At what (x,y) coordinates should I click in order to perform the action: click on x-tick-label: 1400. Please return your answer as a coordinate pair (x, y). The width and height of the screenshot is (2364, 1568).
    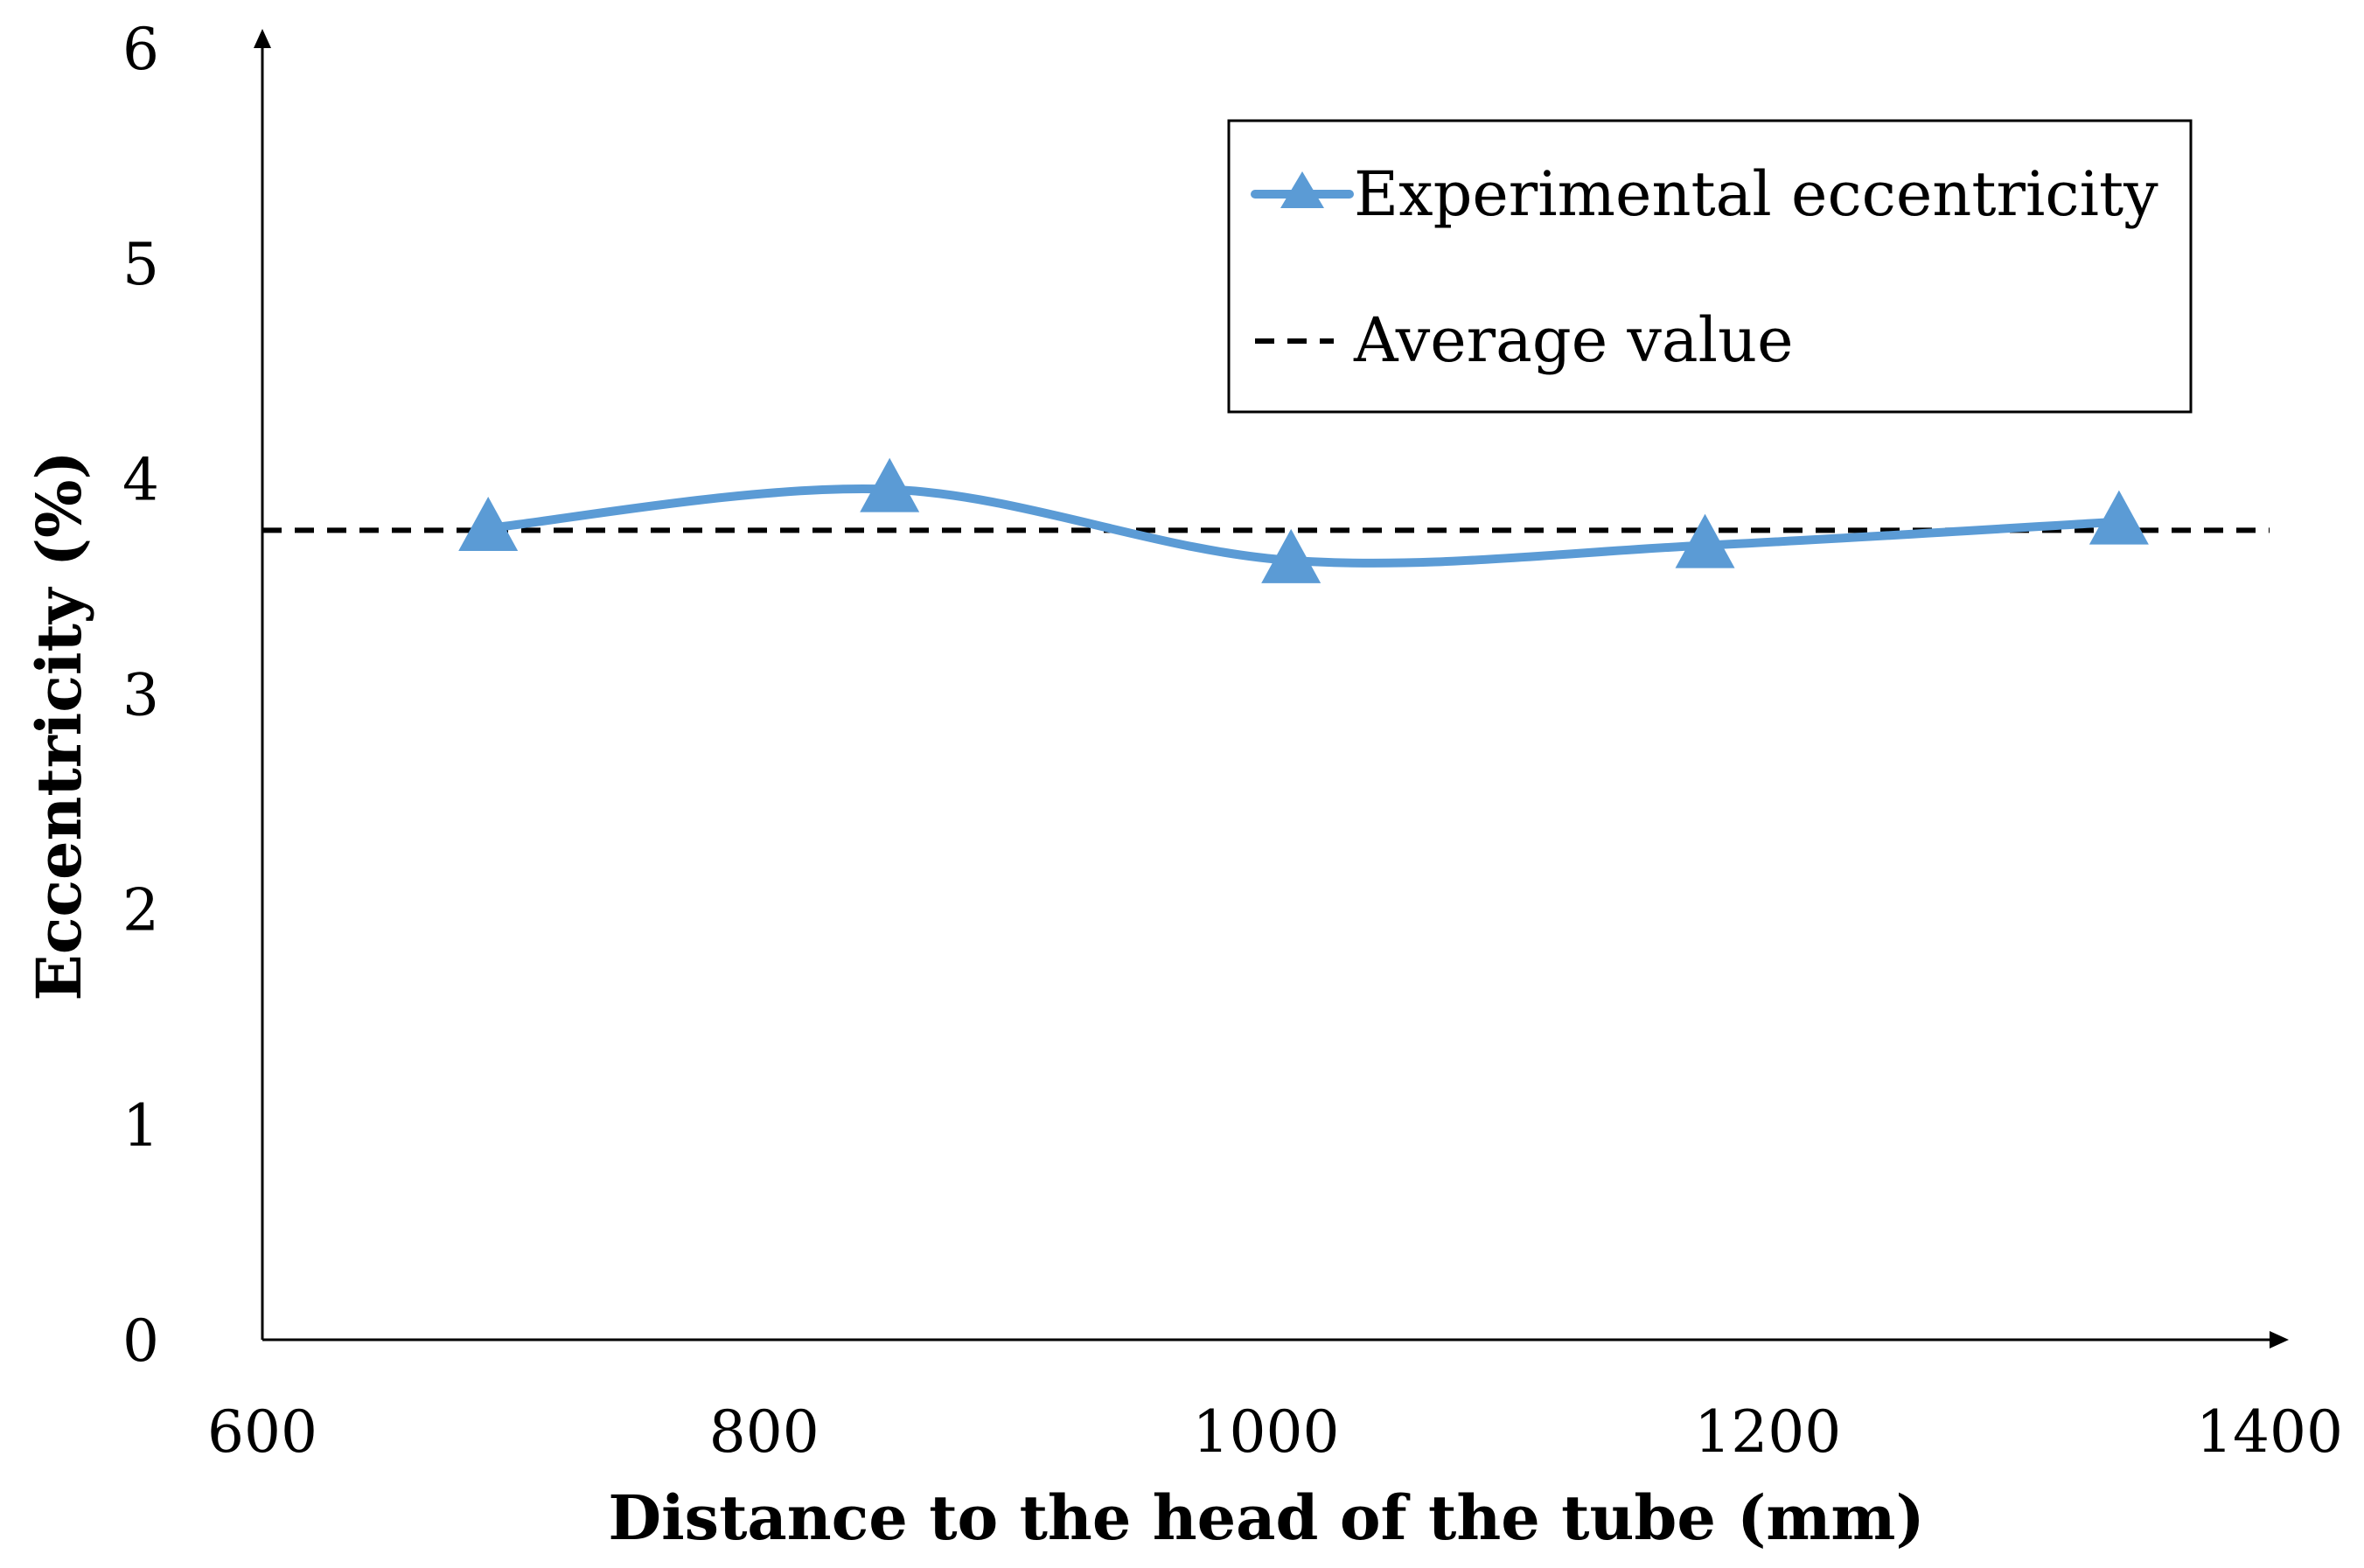
    Looking at the image, I should click on (2269, 1432).